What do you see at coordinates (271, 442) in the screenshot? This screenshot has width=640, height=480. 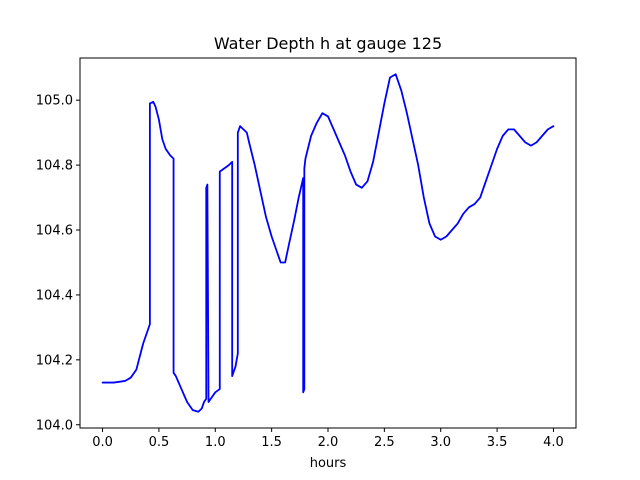 I see `x-tick-label: 1.5` at bounding box center [271, 442].